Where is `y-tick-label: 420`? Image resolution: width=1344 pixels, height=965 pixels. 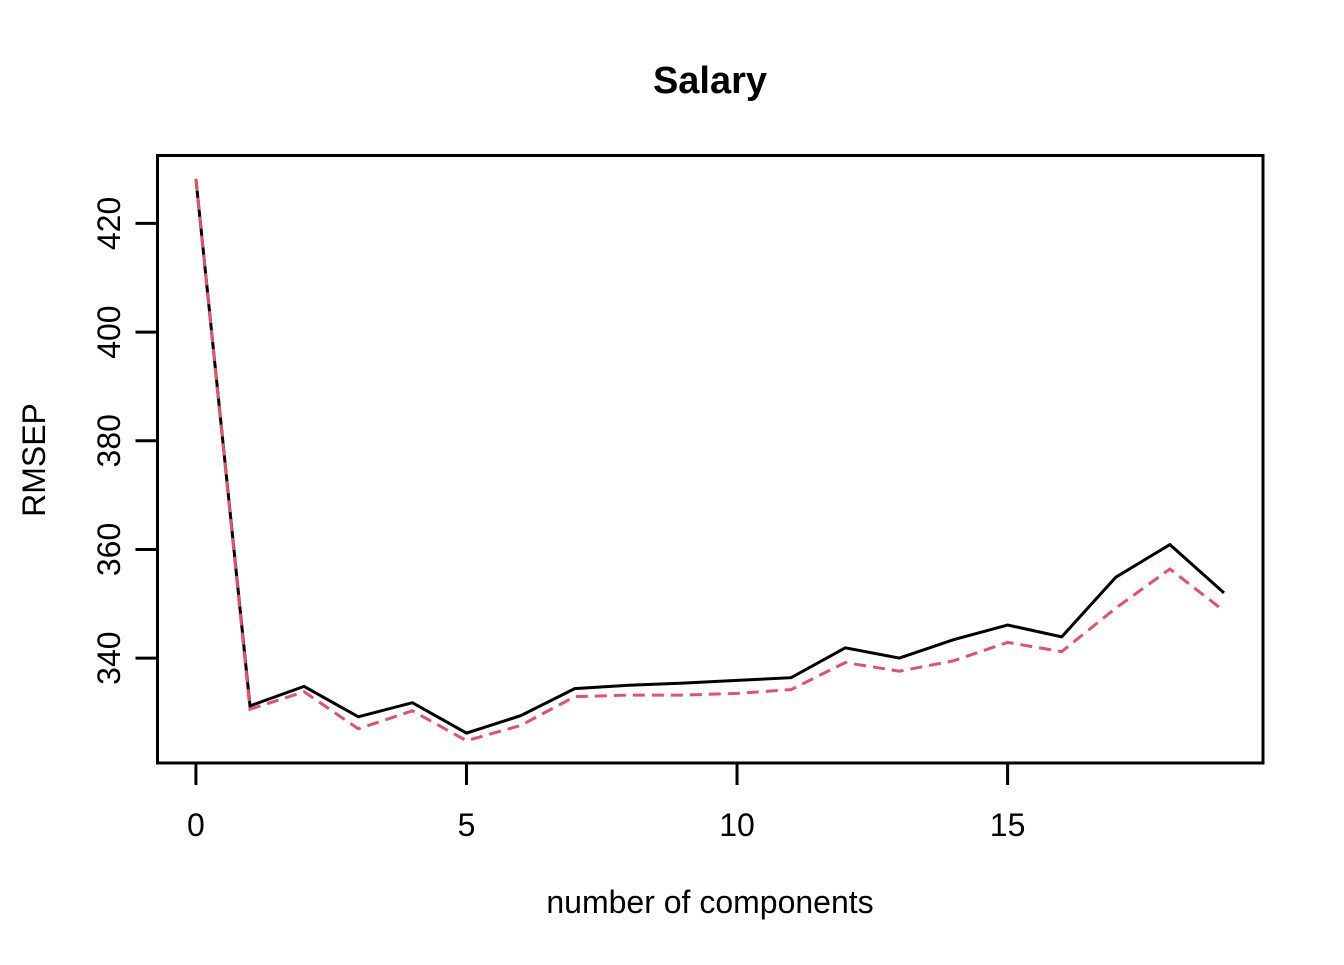 y-tick-label: 420 is located at coordinates (109, 223).